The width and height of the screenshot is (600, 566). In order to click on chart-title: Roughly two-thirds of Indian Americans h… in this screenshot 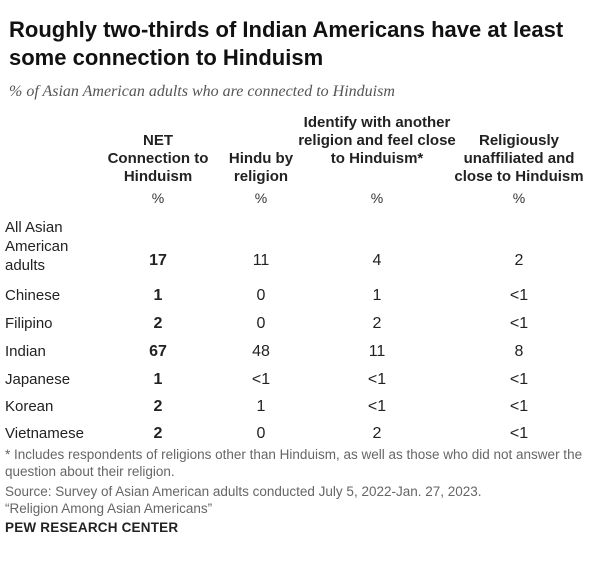, I will do `click(286, 43)`.